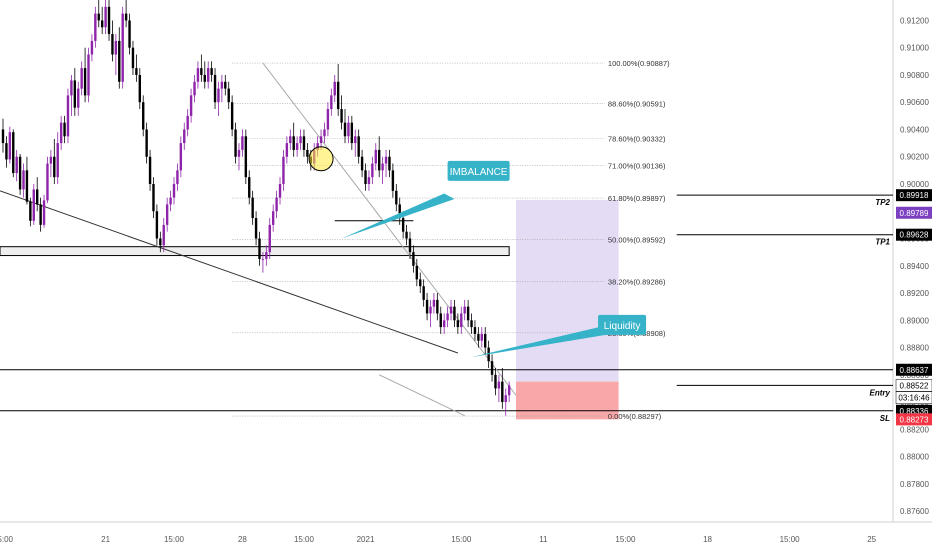 The width and height of the screenshot is (932, 550). Describe the element at coordinates (637, 240) in the screenshot. I see `fib-level-label: 50.00%(0.89592)` at that location.